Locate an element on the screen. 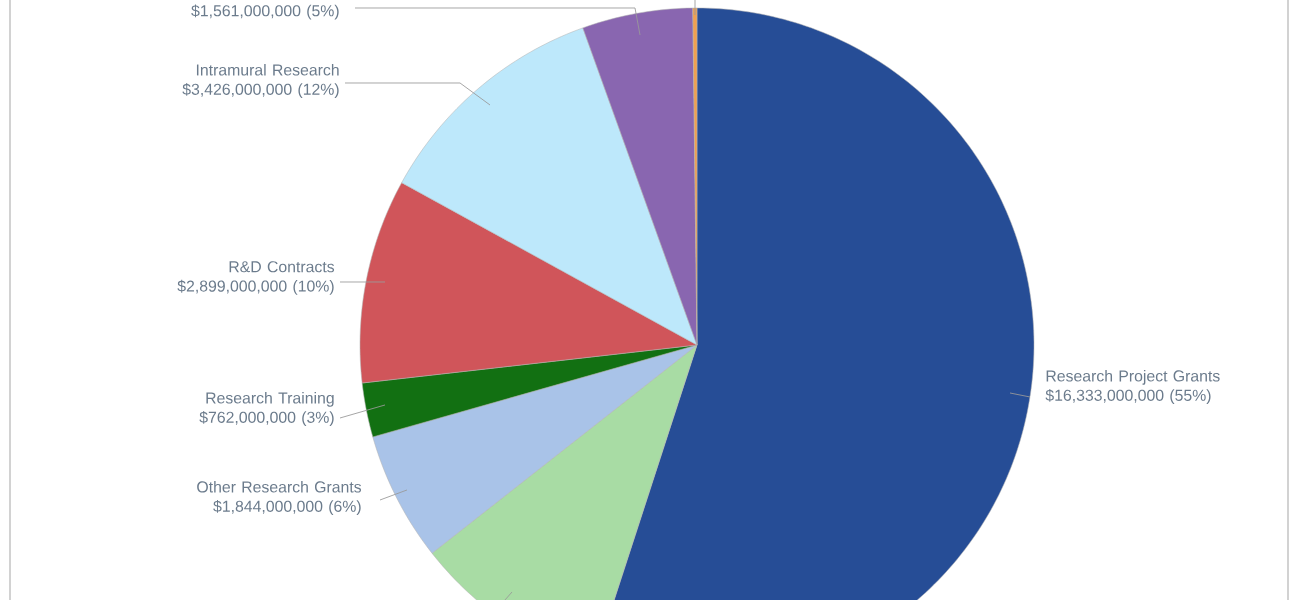 The image size is (1300, 600). slice-label: Intramural Research is located at coordinates (267, 69).